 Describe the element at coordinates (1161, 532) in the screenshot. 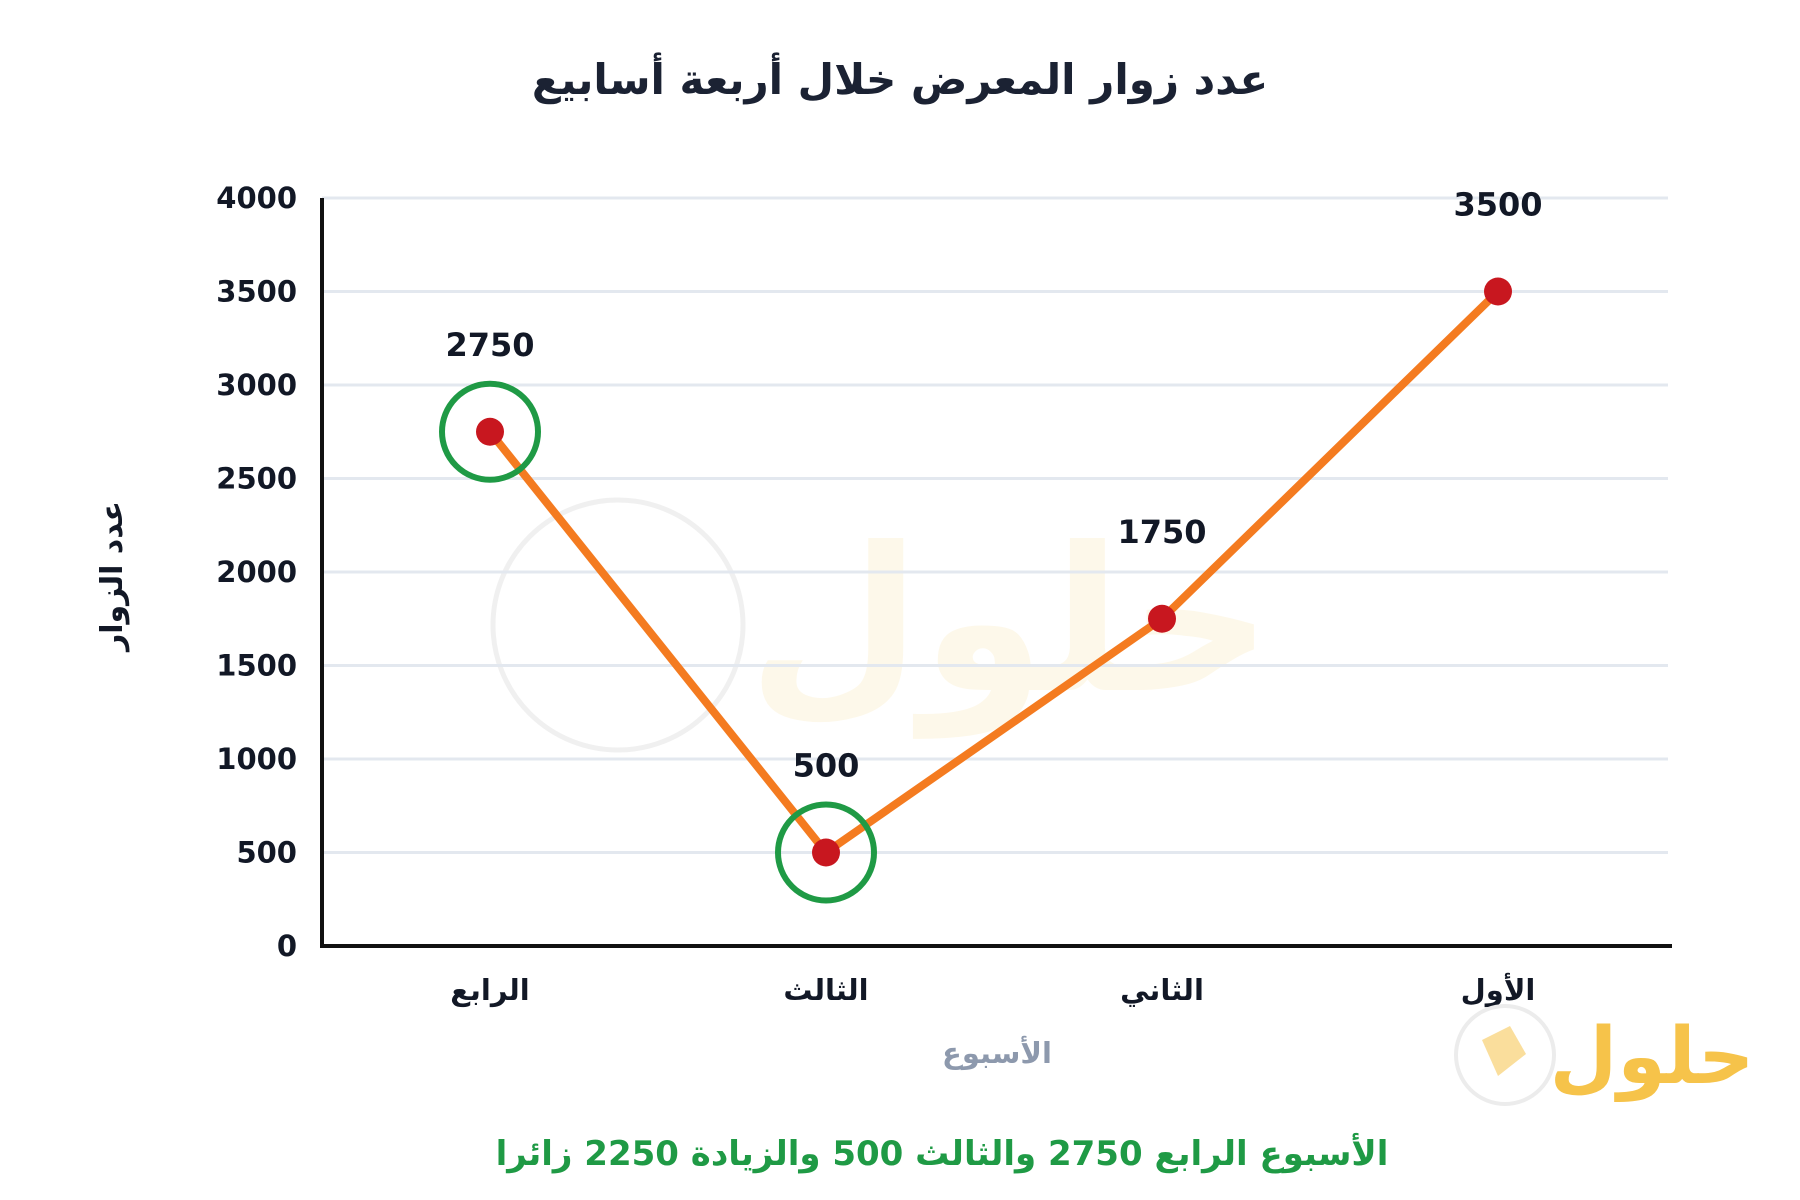

I see `data-label: 1750` at that location.